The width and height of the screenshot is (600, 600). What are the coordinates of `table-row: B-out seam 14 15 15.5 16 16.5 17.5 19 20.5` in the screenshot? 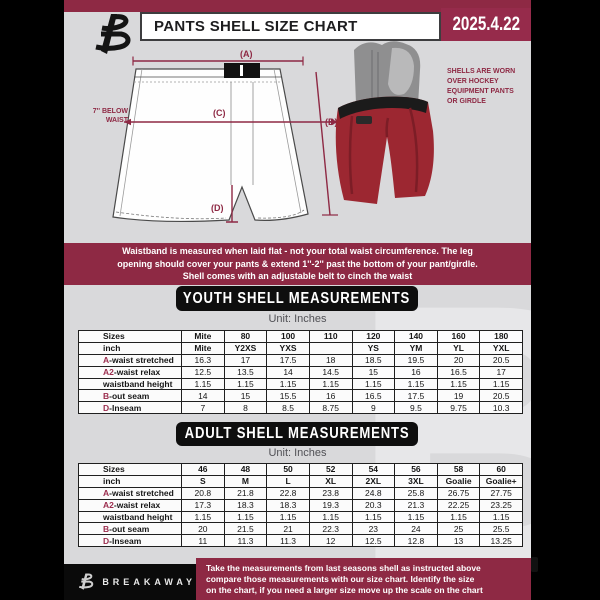 It's located at (300, 396).